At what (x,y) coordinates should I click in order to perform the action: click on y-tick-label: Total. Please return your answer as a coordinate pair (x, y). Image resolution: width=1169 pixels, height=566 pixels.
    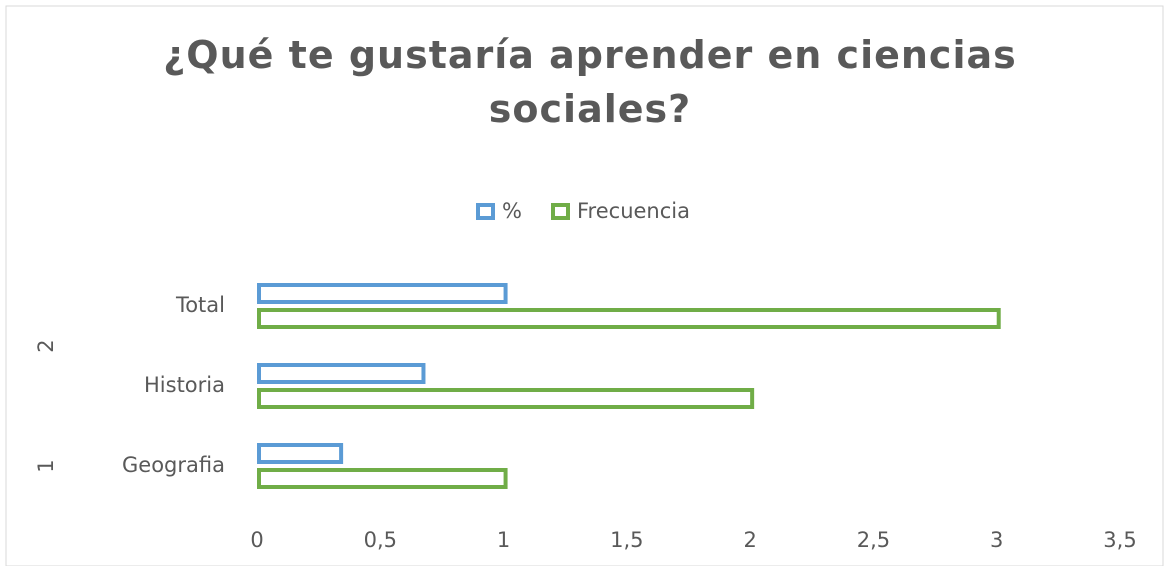
    Looking at the image, I should click on (200, 305).